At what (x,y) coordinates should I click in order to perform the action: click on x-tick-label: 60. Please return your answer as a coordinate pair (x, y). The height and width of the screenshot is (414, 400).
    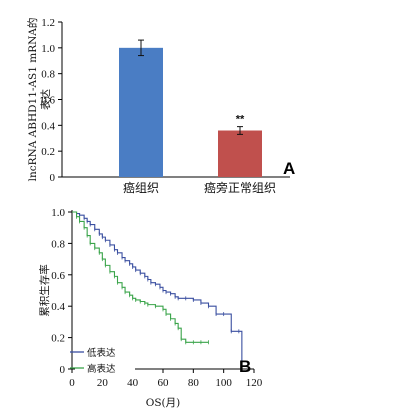
    Looking at the image, I should click on (164, 383).